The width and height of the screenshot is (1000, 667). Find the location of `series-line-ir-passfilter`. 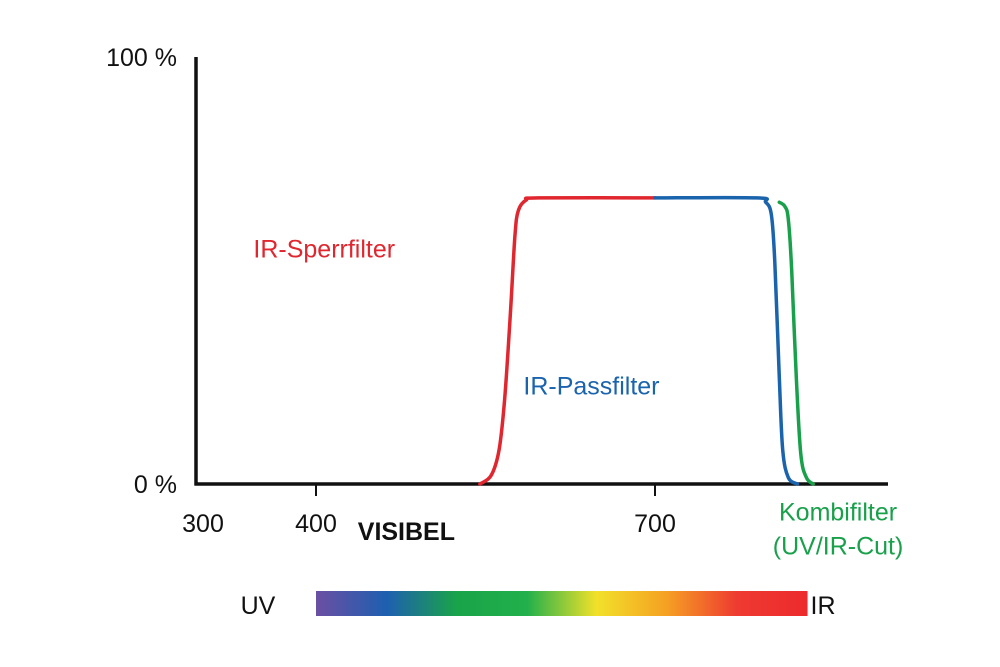

series-line-ir-passfilter is located at coordinates (726, 340).